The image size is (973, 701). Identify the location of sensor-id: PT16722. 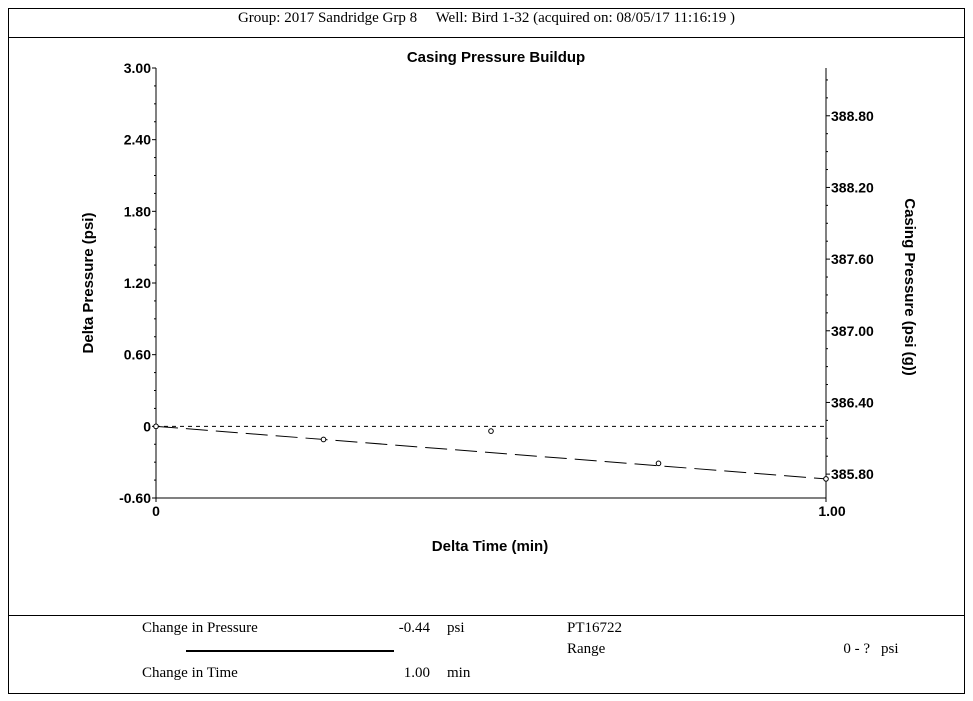
(595, 628).